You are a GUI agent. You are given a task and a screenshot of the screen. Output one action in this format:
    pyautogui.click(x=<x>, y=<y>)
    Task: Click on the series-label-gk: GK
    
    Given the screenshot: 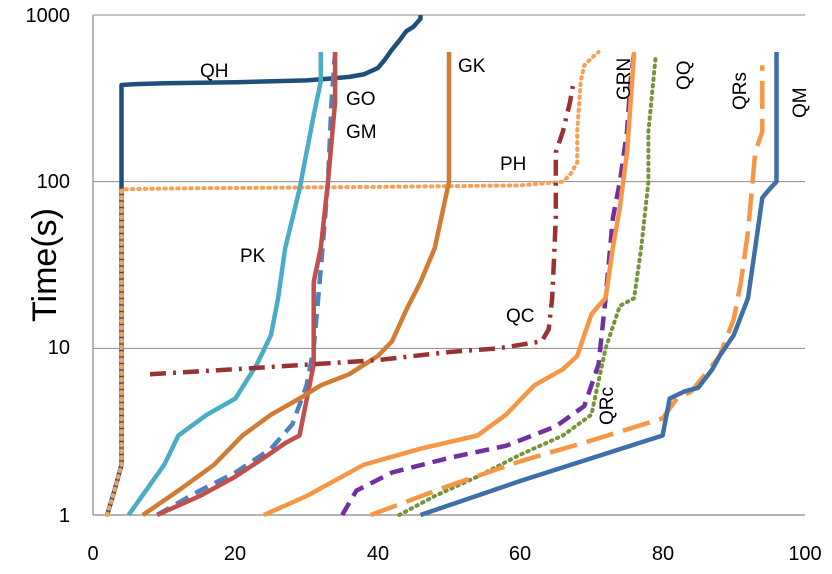 What is the action you would take?
    pyautogui.click(x=472, y=66)
    